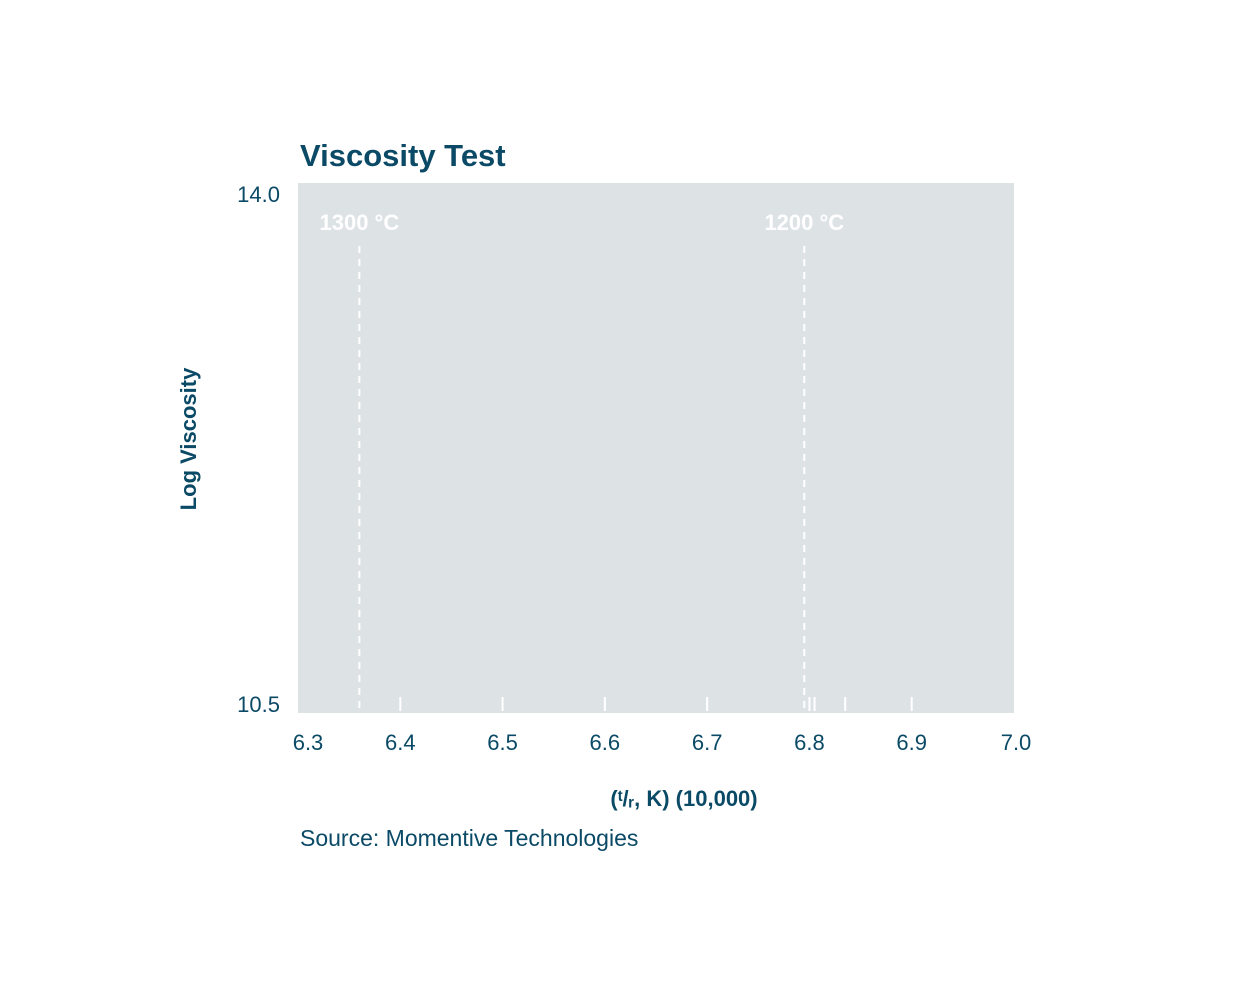 Image resolution: width=1248 pixels, height=1000 pixels. Describe the element at coordinates (804, 222) in the screenshot. I see `reference-label: 1200 °C` at that location.